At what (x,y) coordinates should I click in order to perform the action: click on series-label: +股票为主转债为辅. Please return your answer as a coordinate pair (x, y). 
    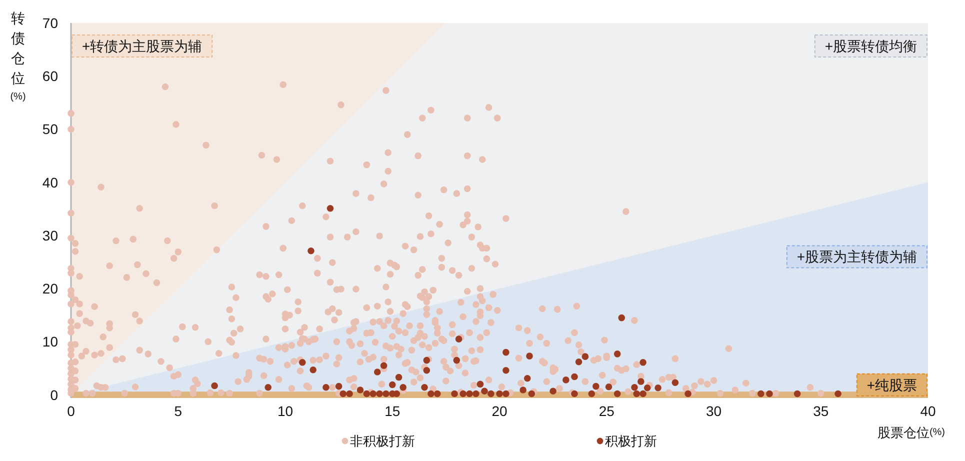
    Looking at the image, I should click on (857, 256).